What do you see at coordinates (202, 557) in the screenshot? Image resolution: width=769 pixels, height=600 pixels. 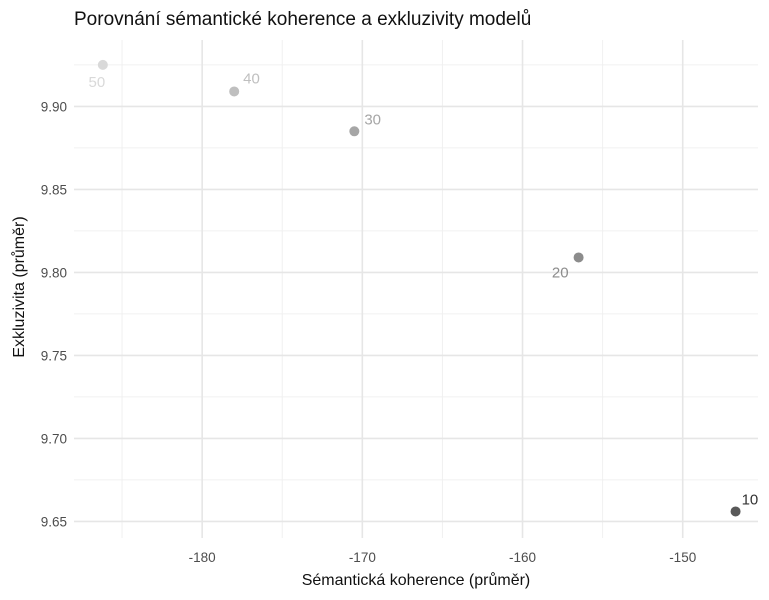 I see `x-tick-label: -180` at bounding box center [202, 557].